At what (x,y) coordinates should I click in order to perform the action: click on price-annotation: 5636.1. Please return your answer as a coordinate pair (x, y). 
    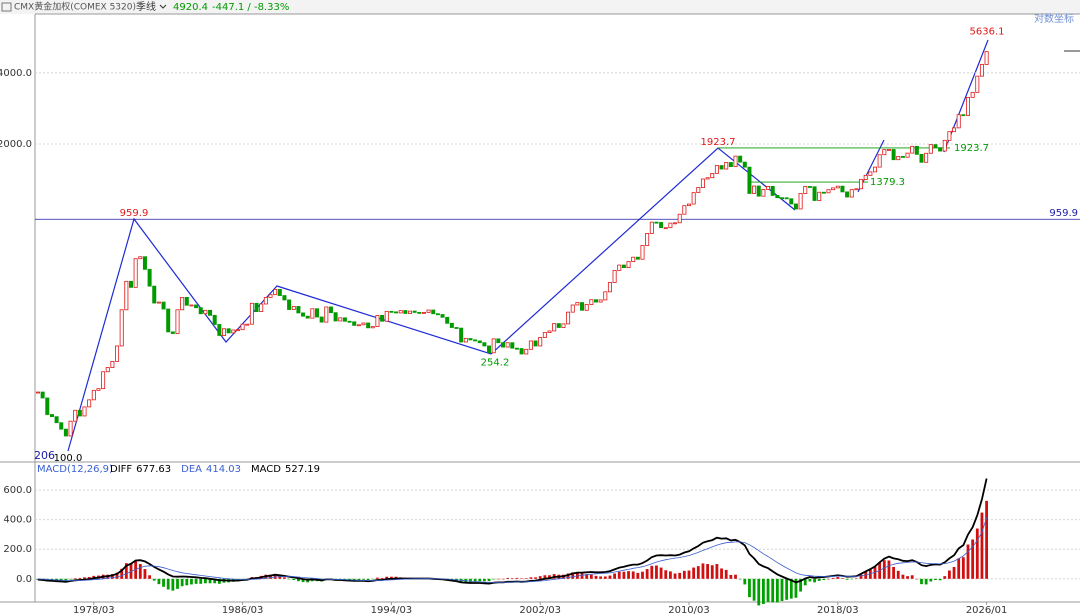
    Looking at the image, I should click on (987, 32).